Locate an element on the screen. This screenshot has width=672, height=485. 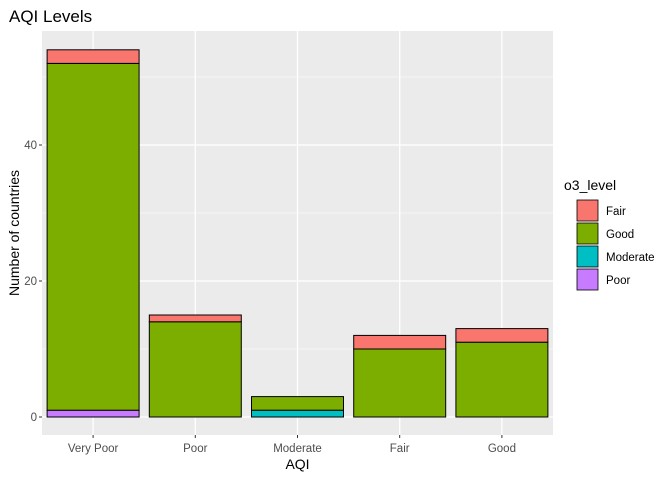
y-axis-title: Number of countries is located at coordinates (14, 233).